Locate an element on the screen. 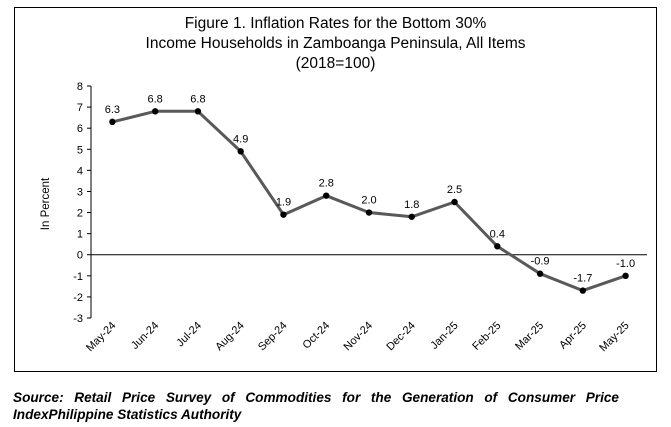  x-tick-label: Mar-25 is located at coordinates (529, 336).